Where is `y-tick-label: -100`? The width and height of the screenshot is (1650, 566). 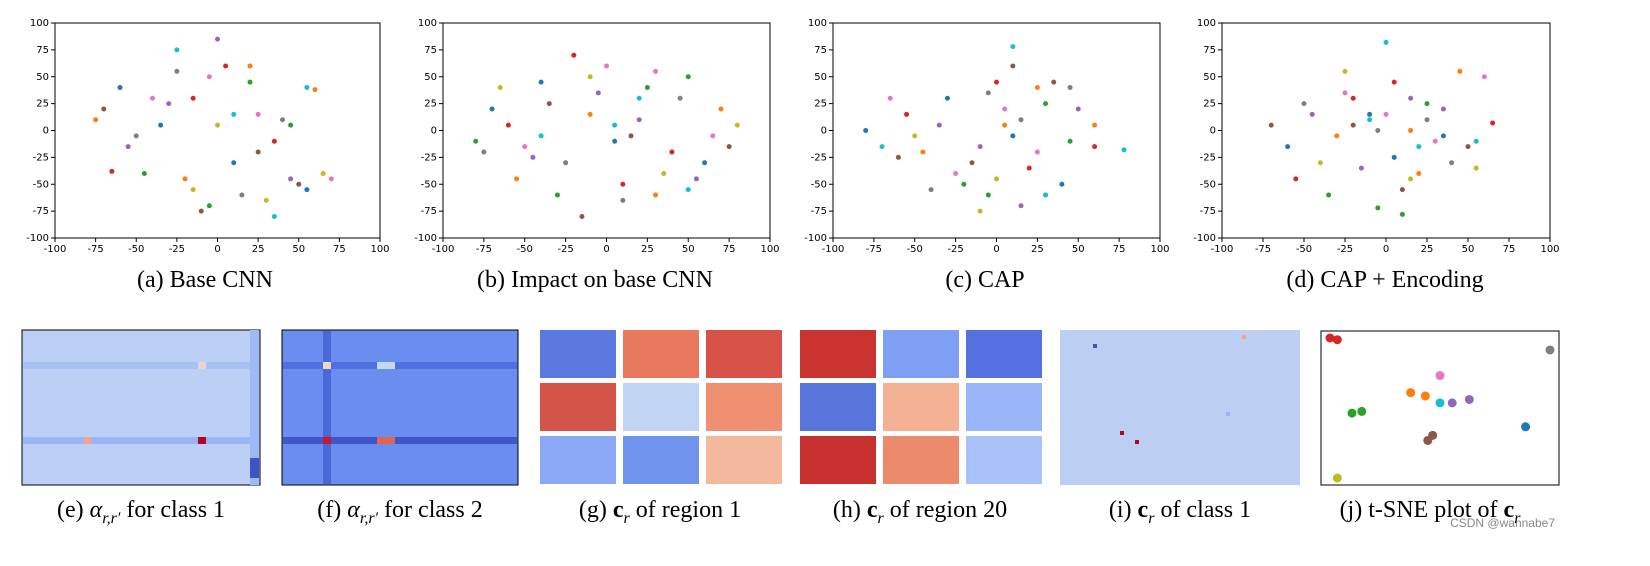
y-tick-label: -100 is located at coordinates (815, 238).